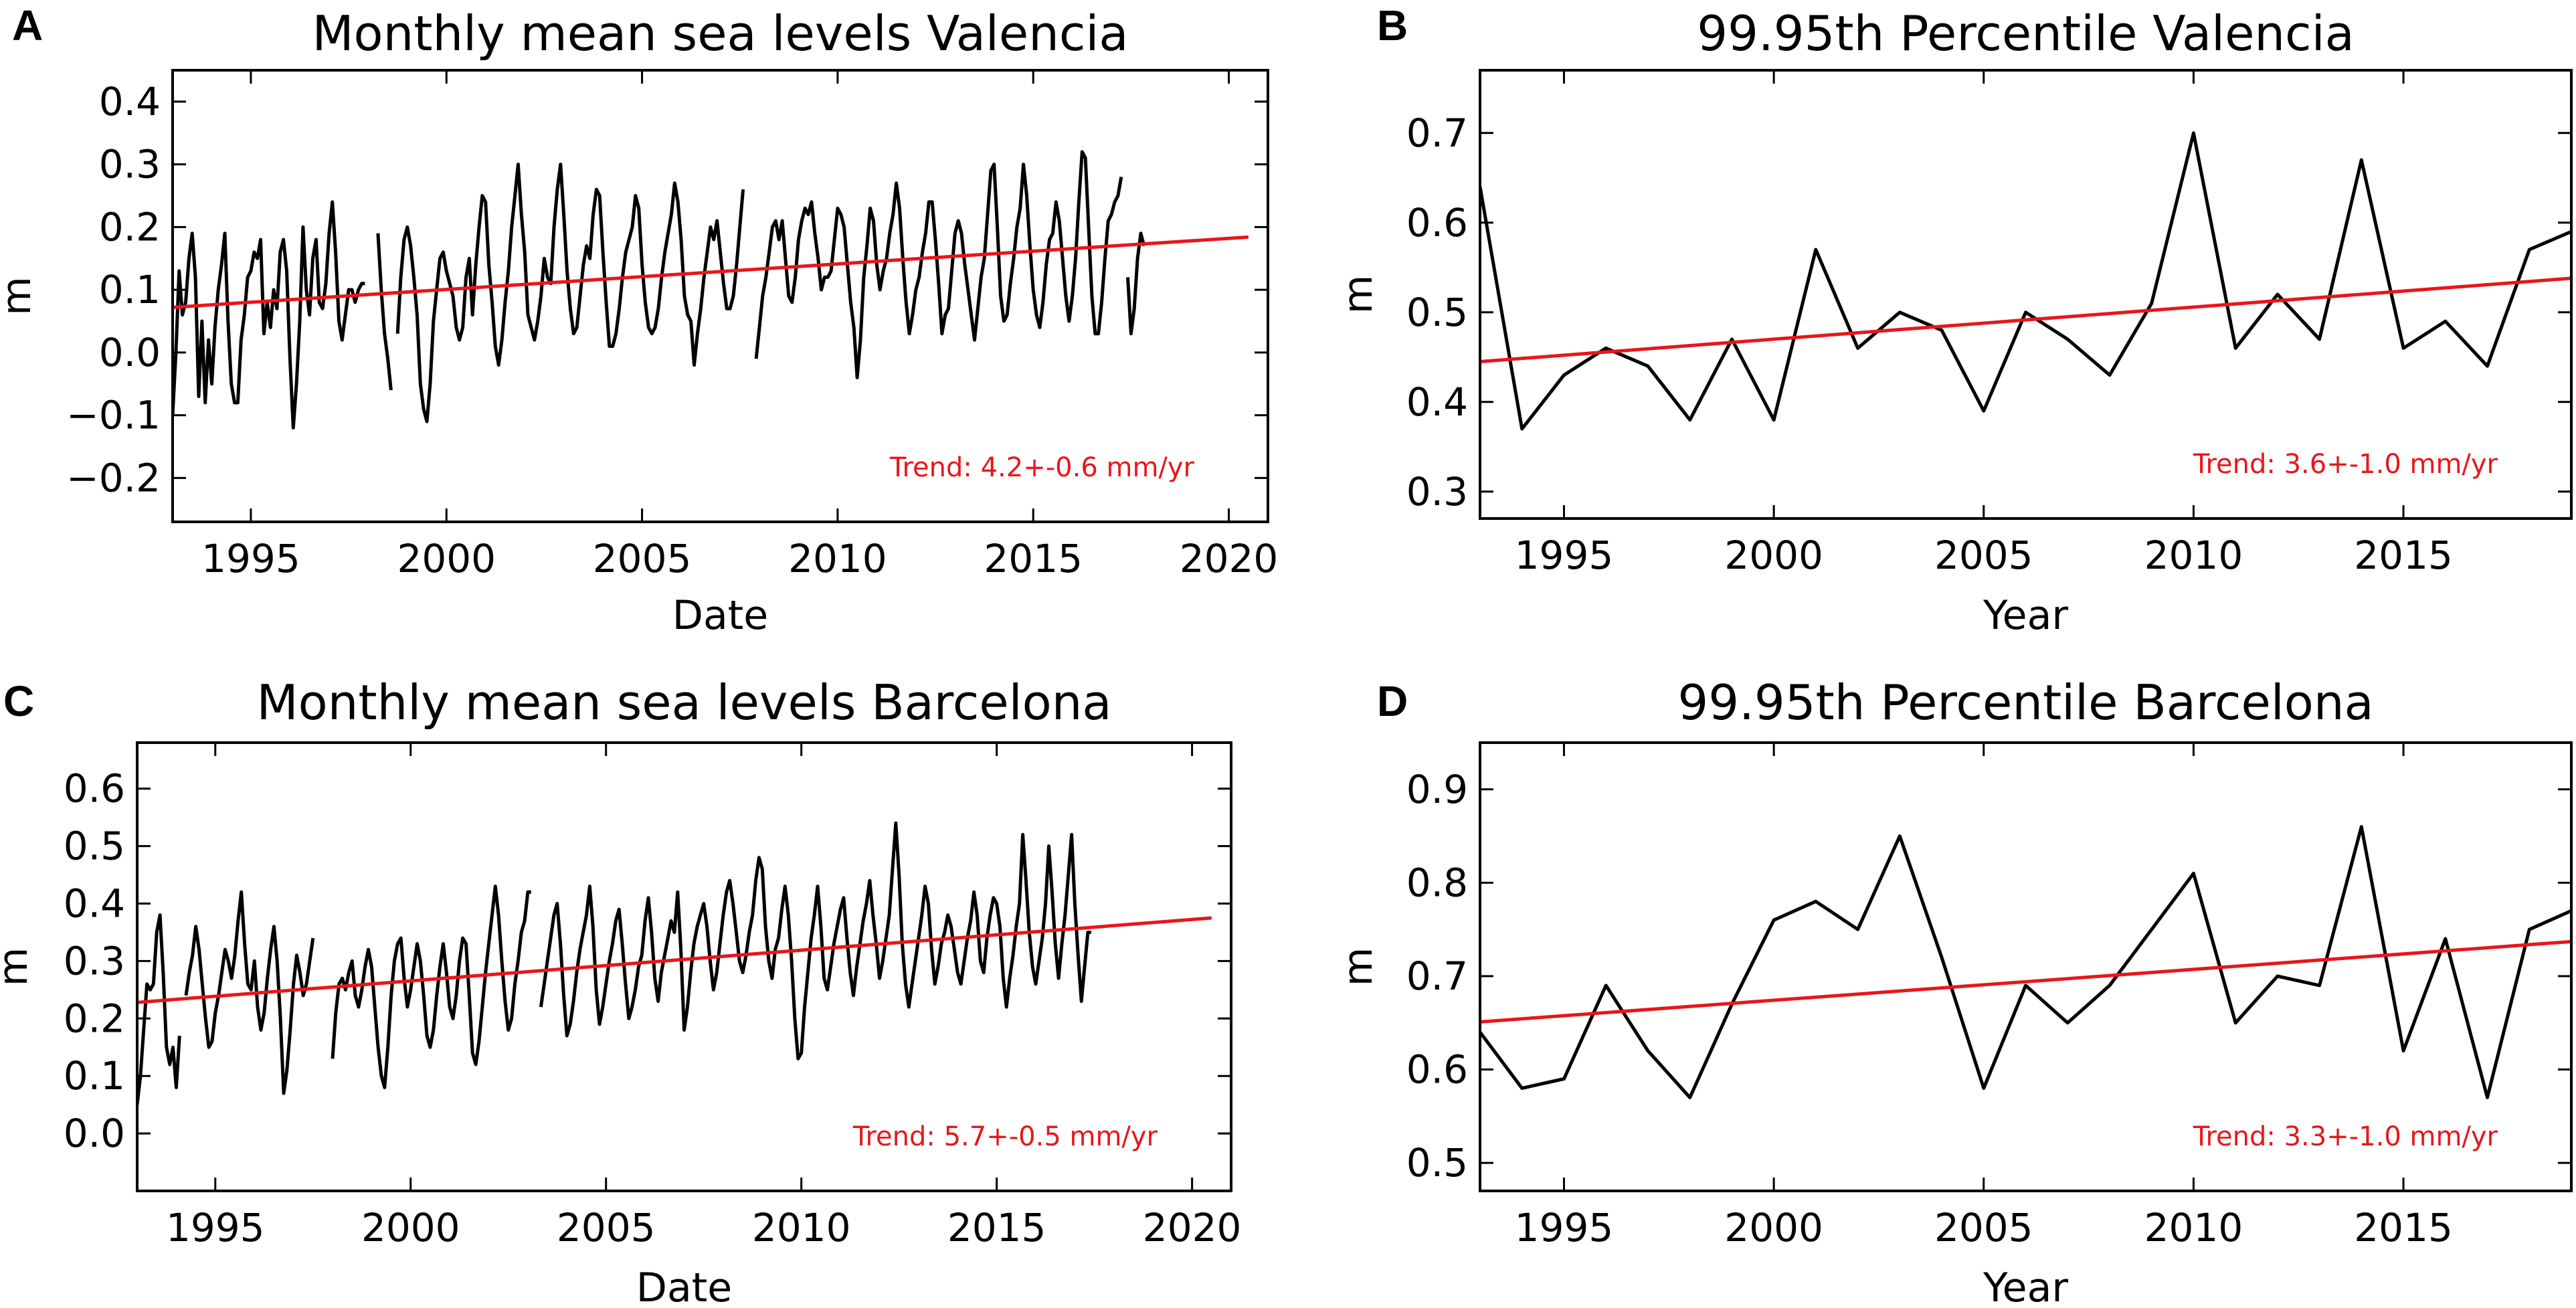  I want to click on y-tick-label-c: 0.3, so click(95, 961).